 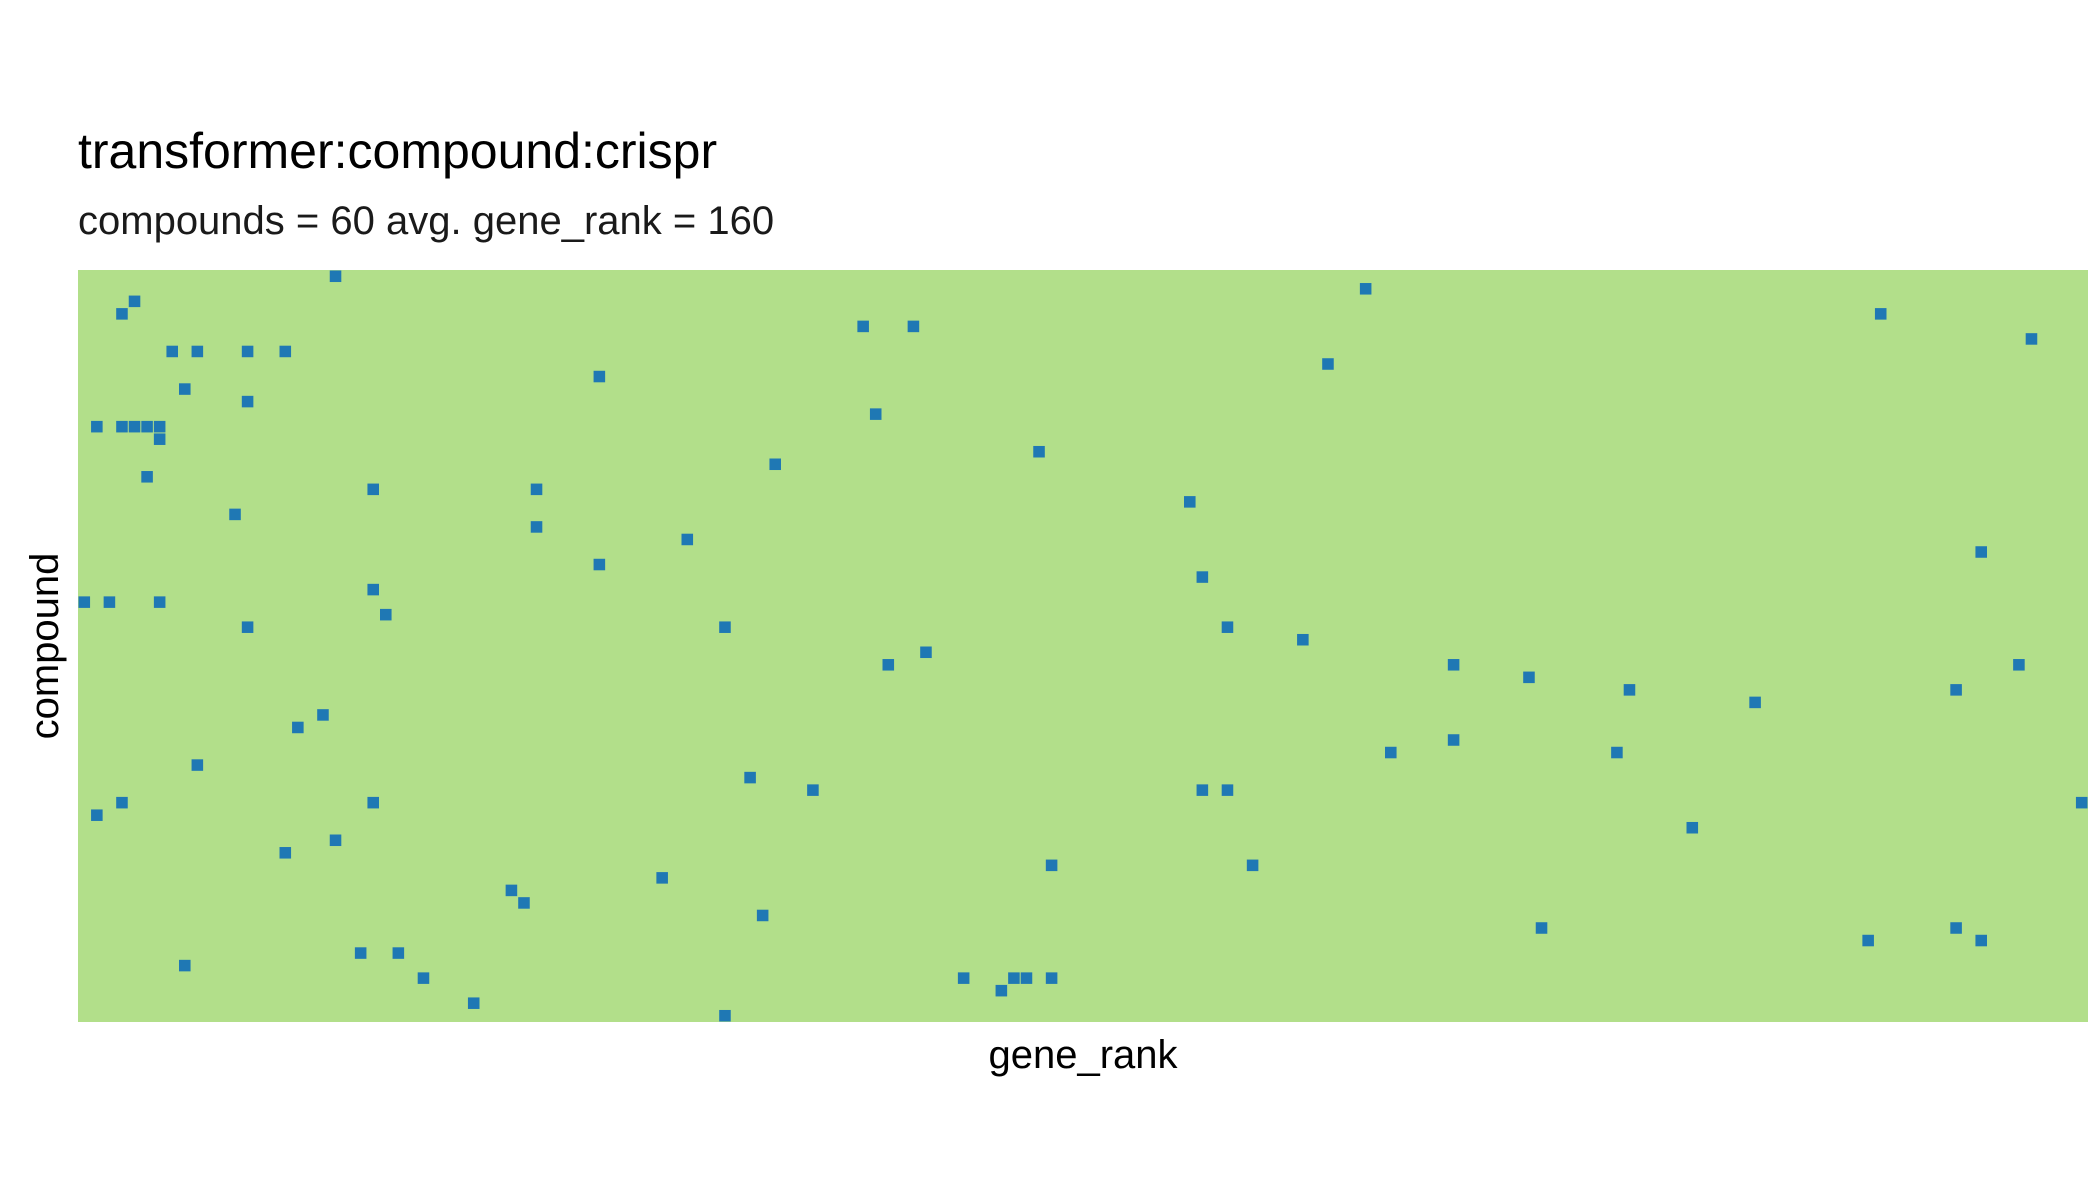 I want to click on chart-title: transformer:compound:crispr, so click(x=397, y=151).